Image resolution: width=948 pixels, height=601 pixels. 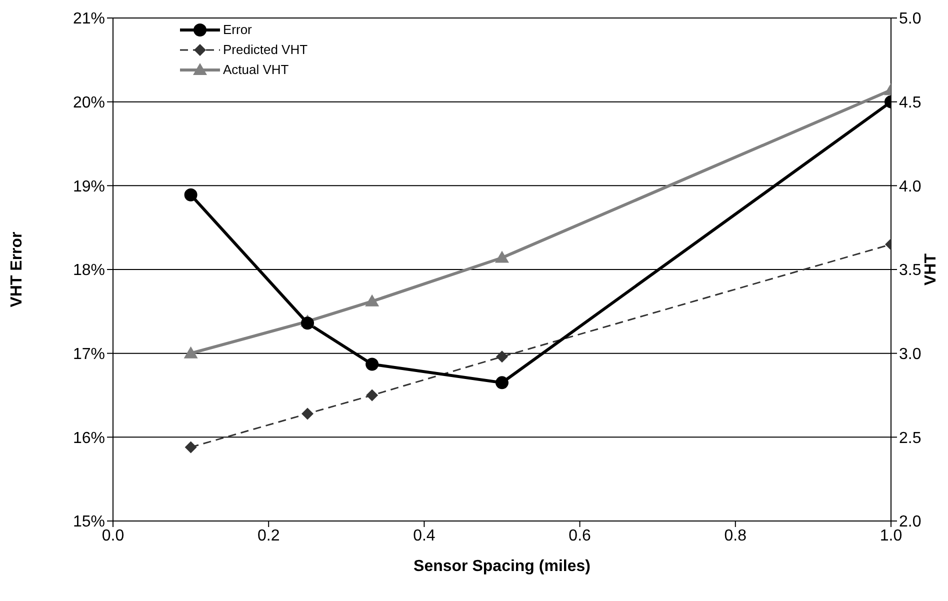 I want to click on legend-label: Error, so click(x=237, y=30).